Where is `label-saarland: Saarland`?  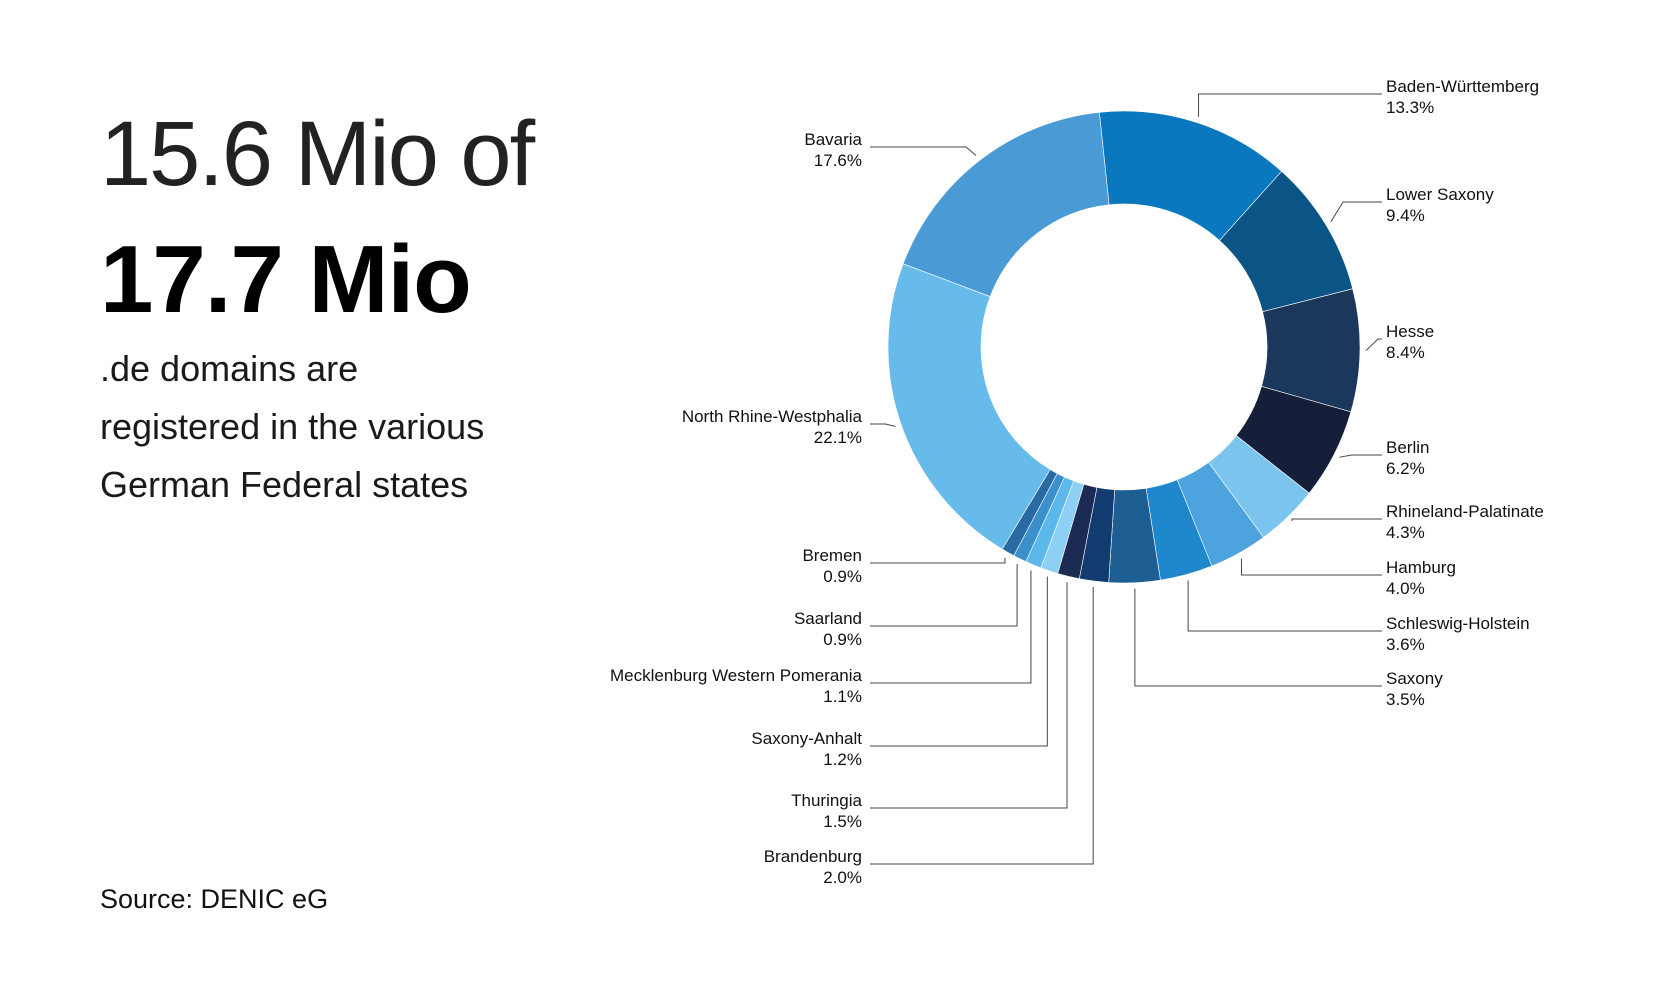 label-saarland: Saarland is located at coordinates (828, 618).